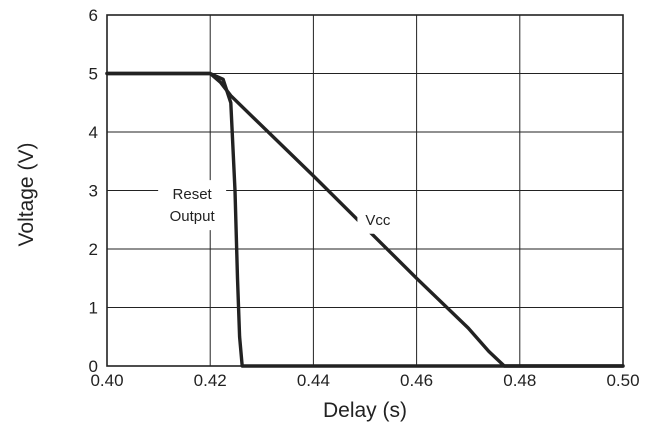 This screenshot has height=428, width=657. Describe the element at coordinates (210, 380) in the screenshot. I see `x-tick-label: 0.42` at that location.